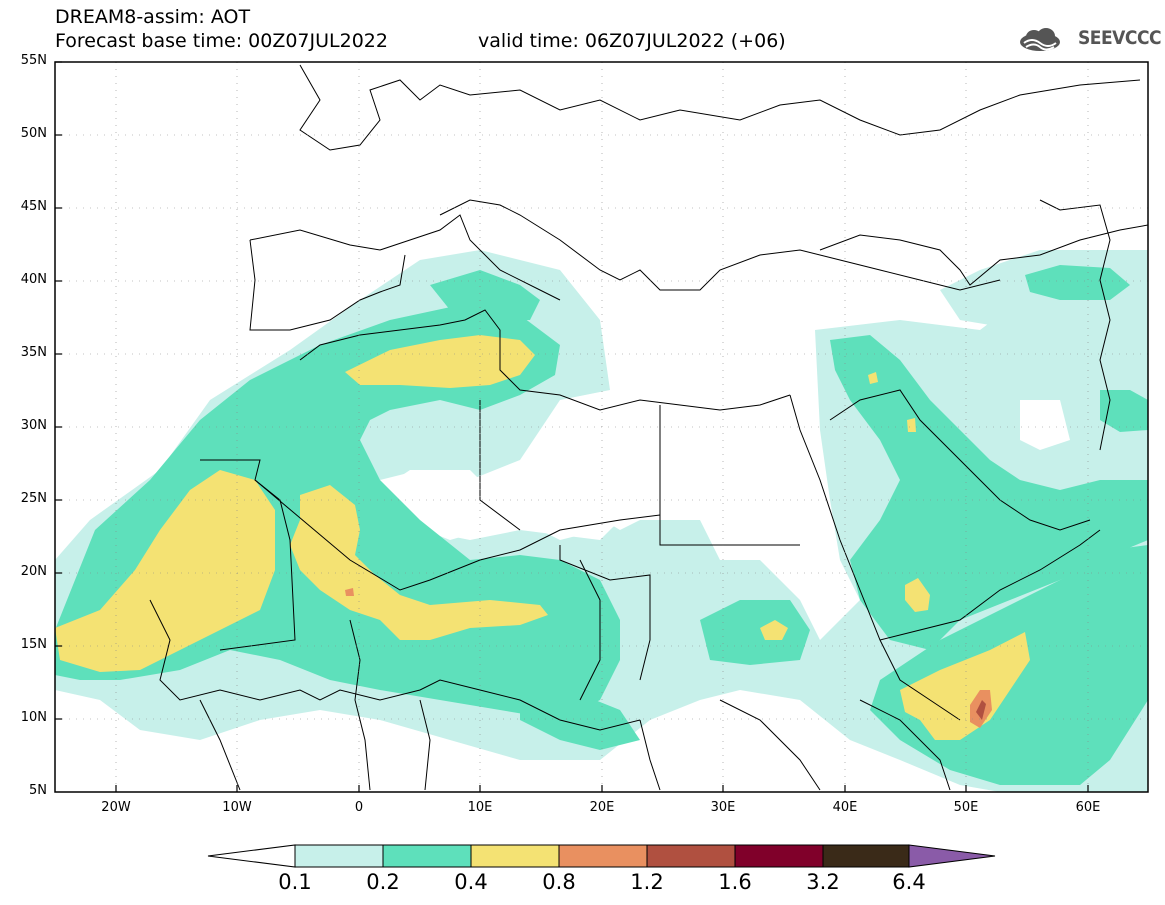  I want to click on title-line-1: DREAM8-assim: AOT, so click(153, 17).